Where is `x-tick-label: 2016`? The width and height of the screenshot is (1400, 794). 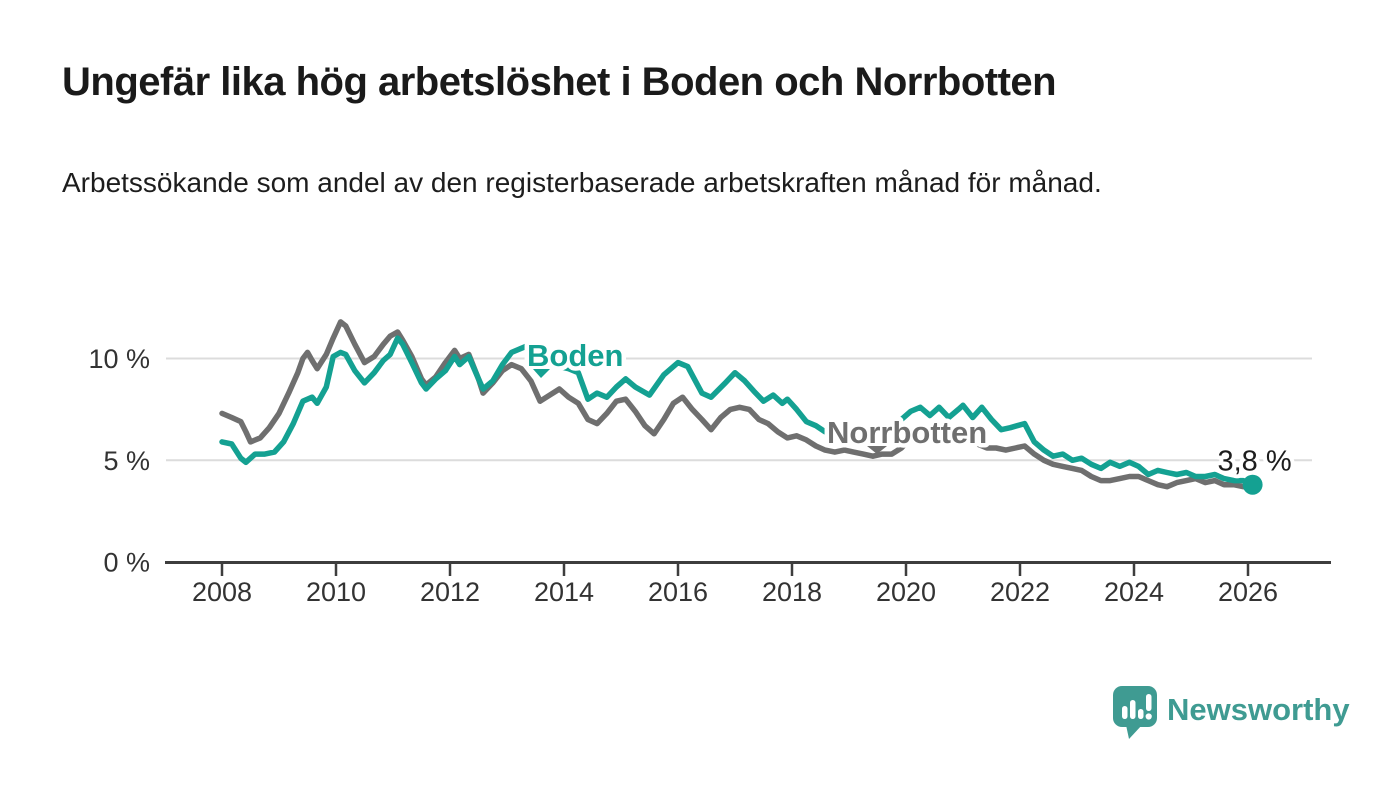 x-tick-label: 2016 is located at coordinates (678, 592).